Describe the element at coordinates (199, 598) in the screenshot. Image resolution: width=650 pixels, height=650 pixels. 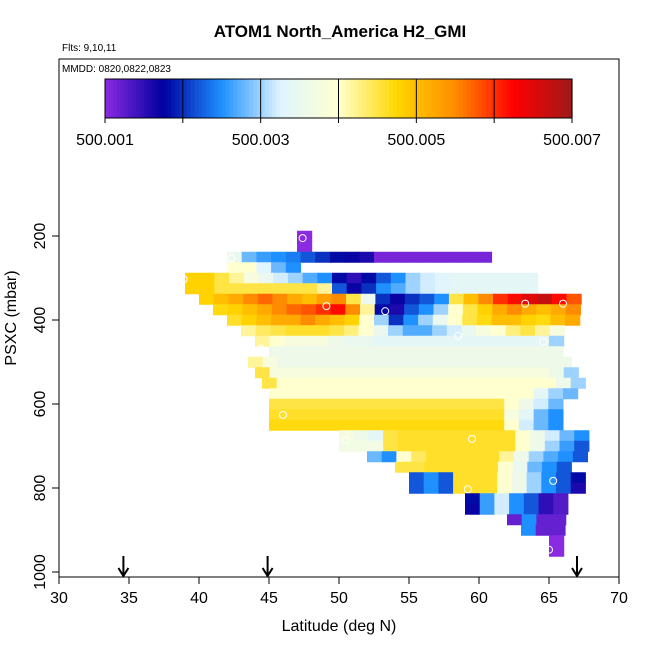
I see `x-tick-label: 40` at that location.